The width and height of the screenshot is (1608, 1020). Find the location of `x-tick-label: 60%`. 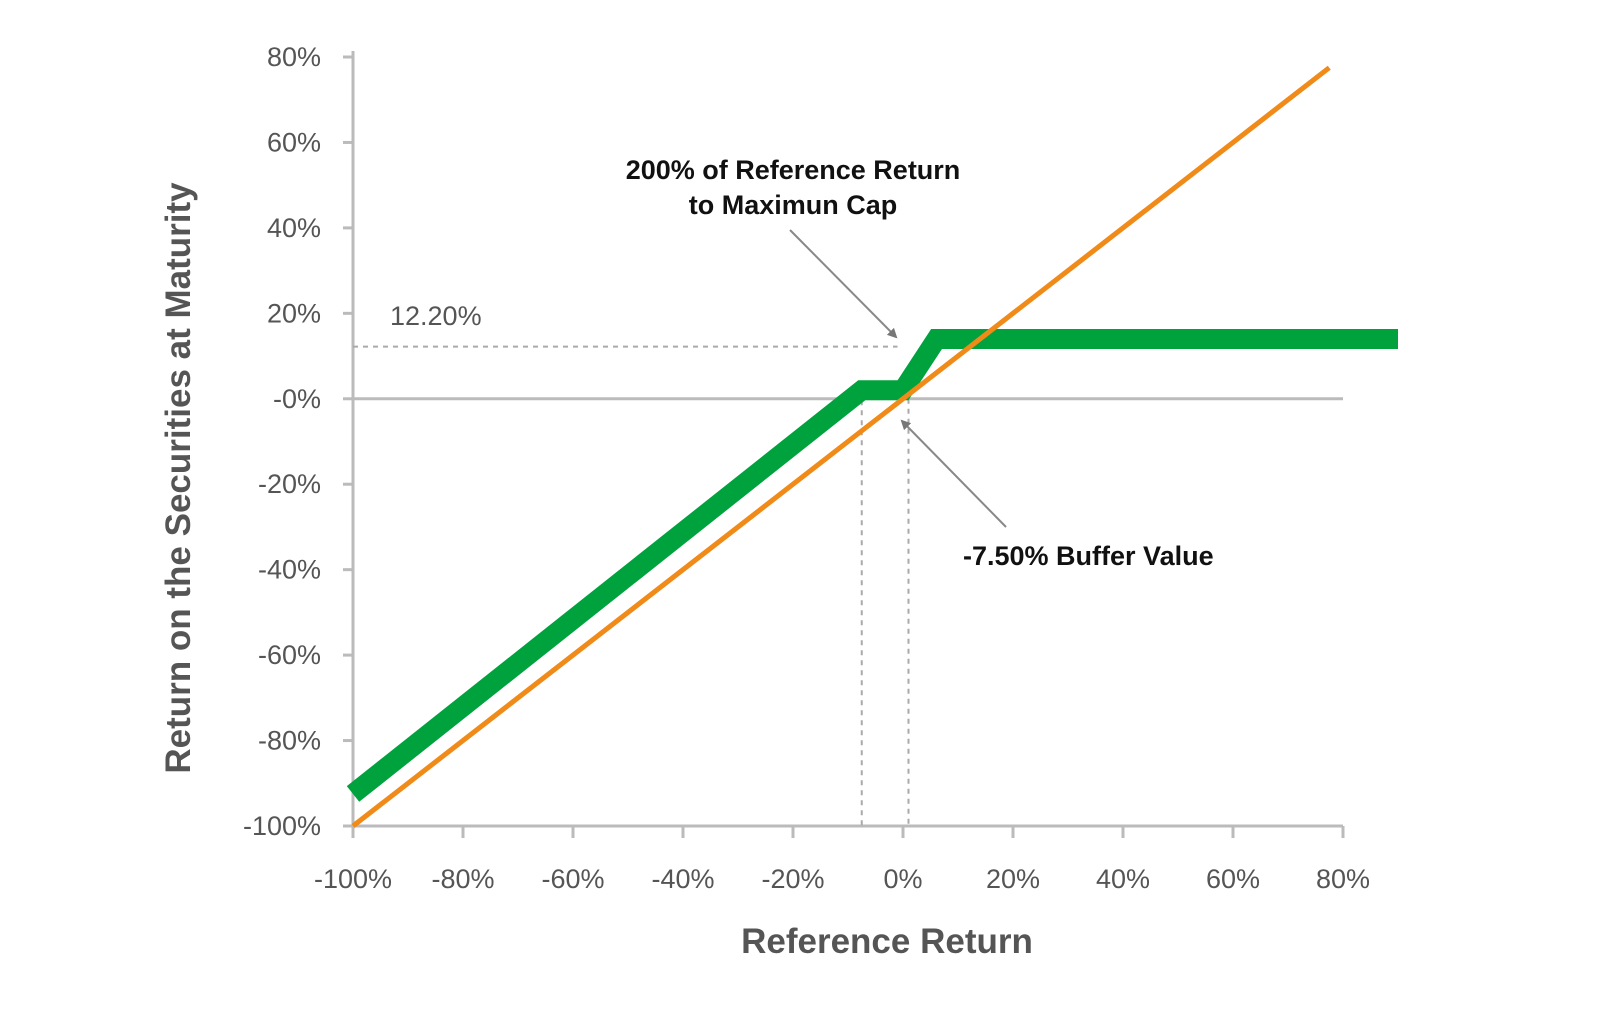

x-tick-label: 60% is located at coordinates (1233, 879).